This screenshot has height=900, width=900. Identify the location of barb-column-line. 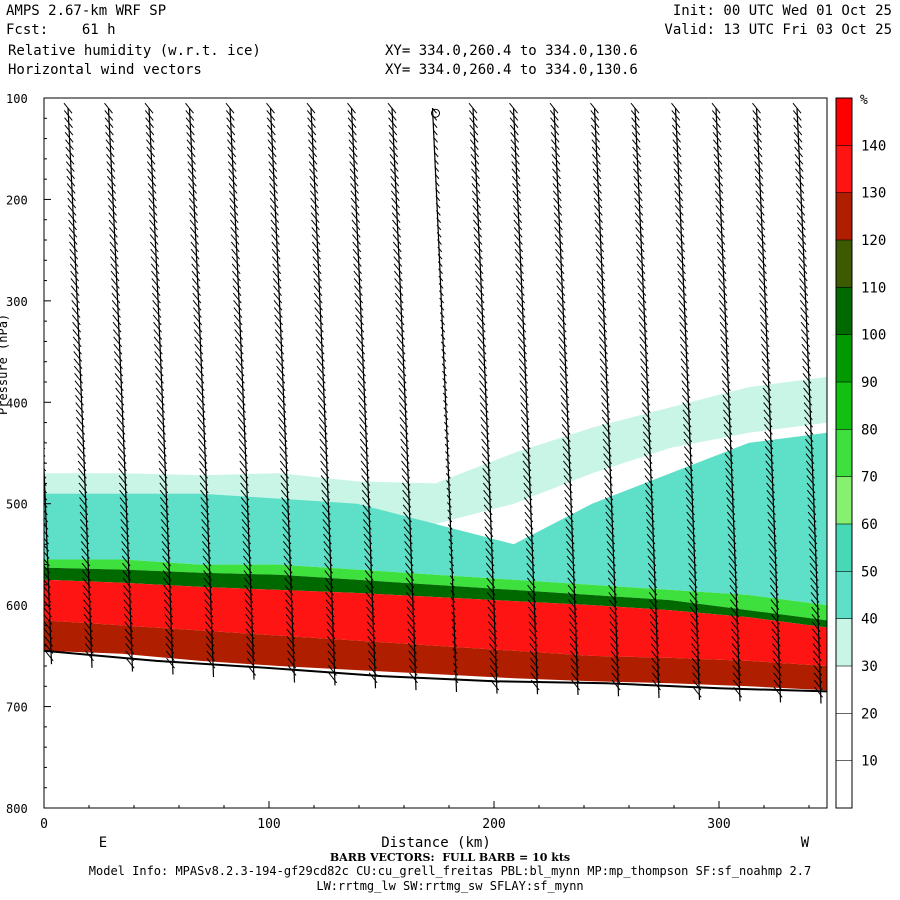
(728, 405).